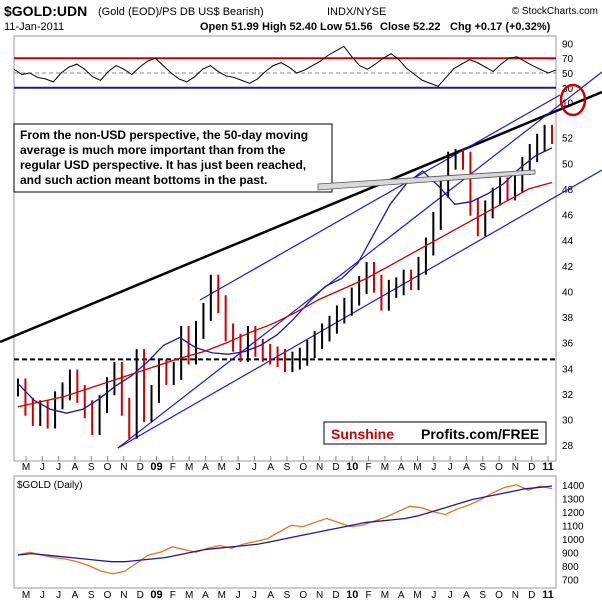  What do you see at coordinates (568, 421) in the screenshot?
I see `price-y-tick: 30` at bounding box center [568, 421].